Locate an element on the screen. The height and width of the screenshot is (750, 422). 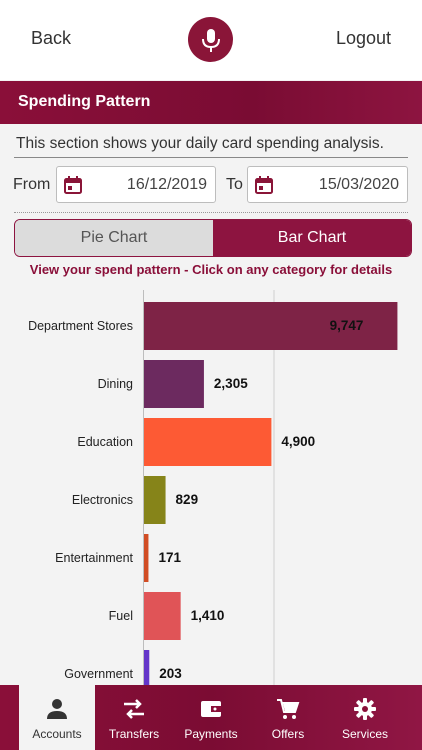
wallet-icon is located at coordinates (211, 709).